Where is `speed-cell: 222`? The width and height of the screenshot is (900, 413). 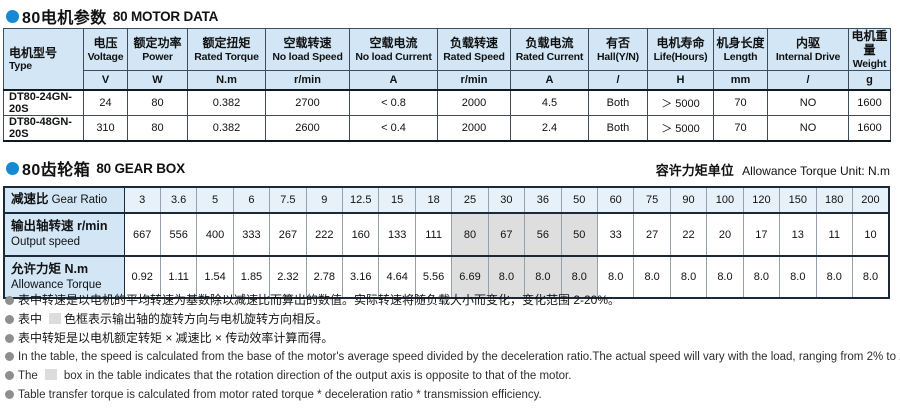
speed-cell: 222 is located at coordinates (324, 234).